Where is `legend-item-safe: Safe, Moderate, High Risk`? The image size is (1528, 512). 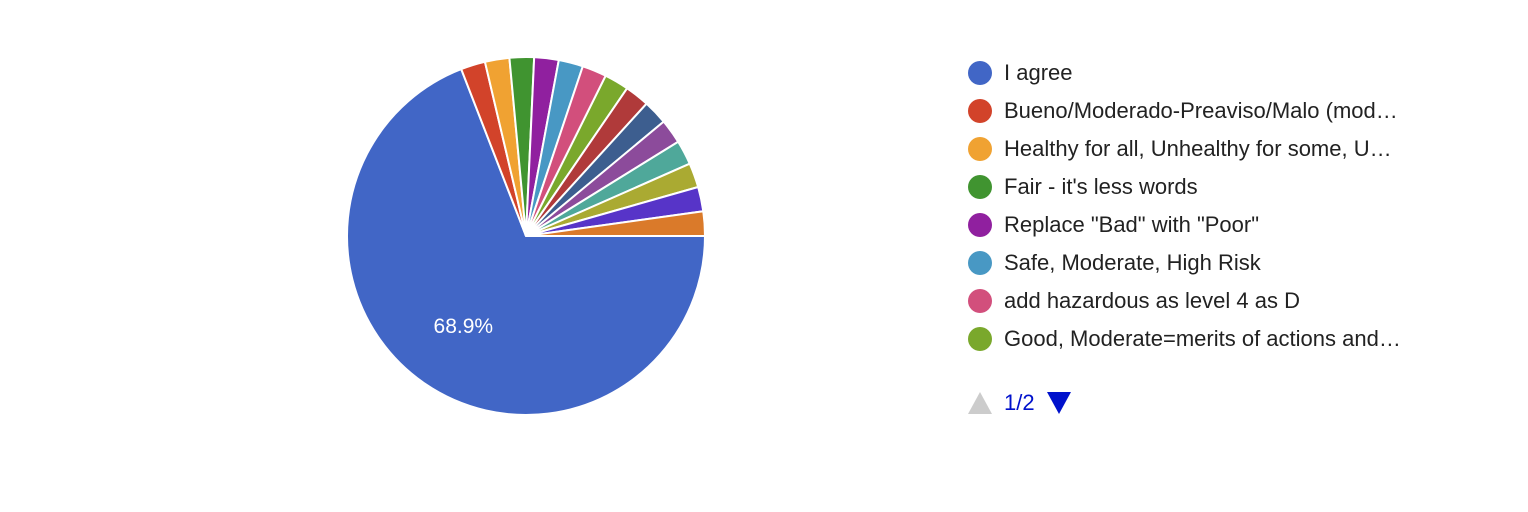
legend-item-safe: Safe, Moderate, High Risk is located at coordinates (1184, 263).